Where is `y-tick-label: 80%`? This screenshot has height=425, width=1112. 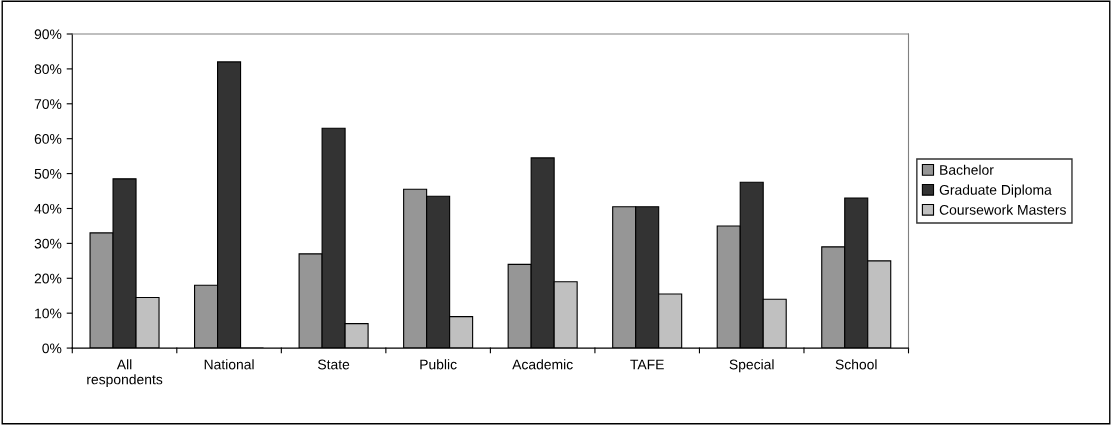 y-tick-label: 80% is located at coordinates (48, 69).